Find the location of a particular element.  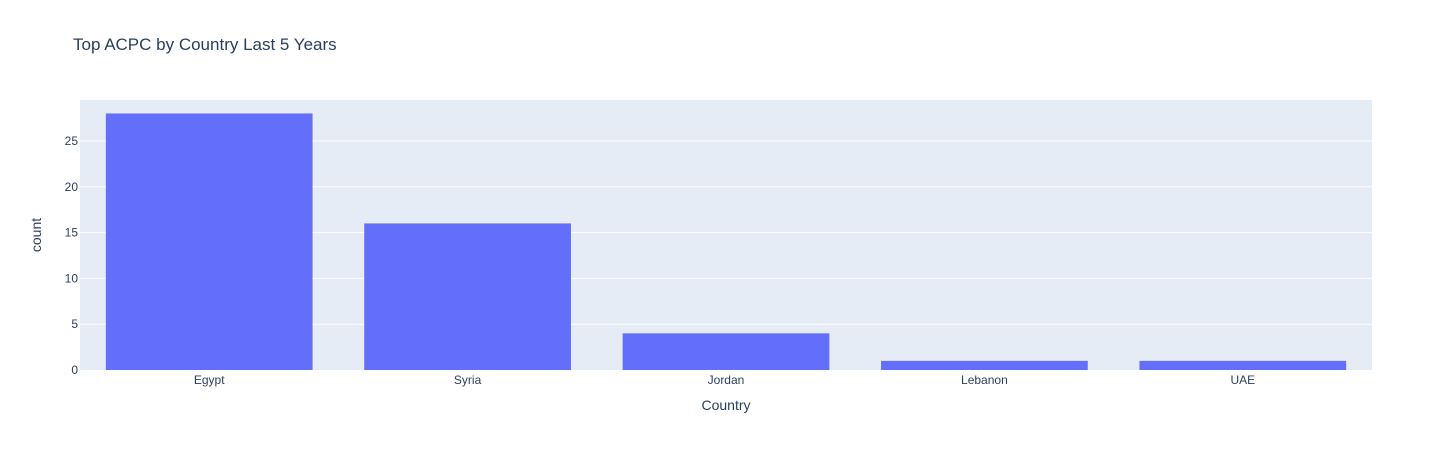

y-tick-label: 15 is located at coordinates (72, 233).